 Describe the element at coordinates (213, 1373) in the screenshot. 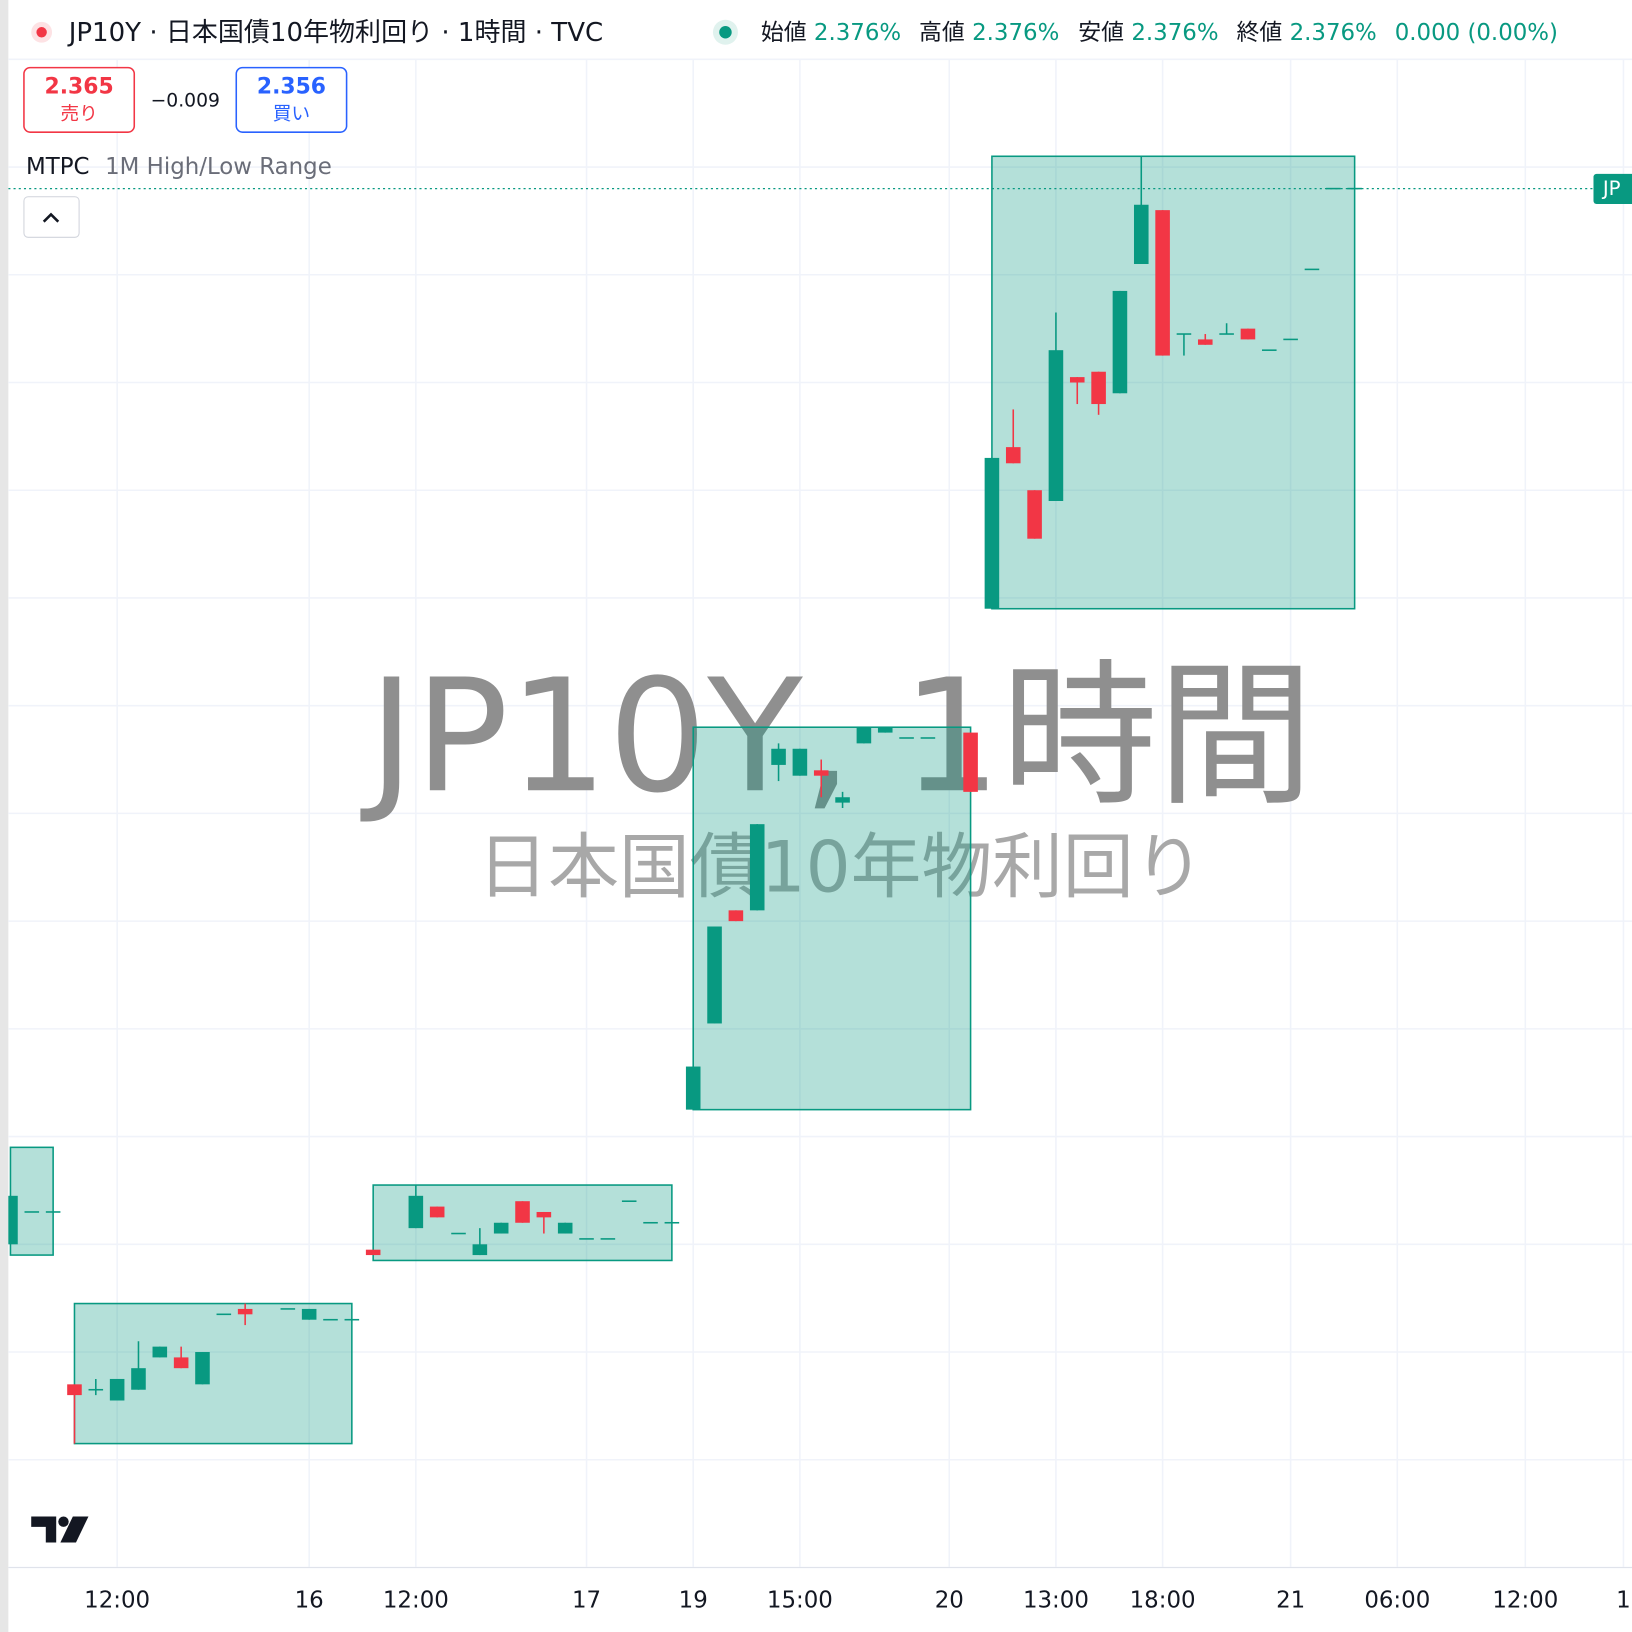

I see `range-box` at that location.